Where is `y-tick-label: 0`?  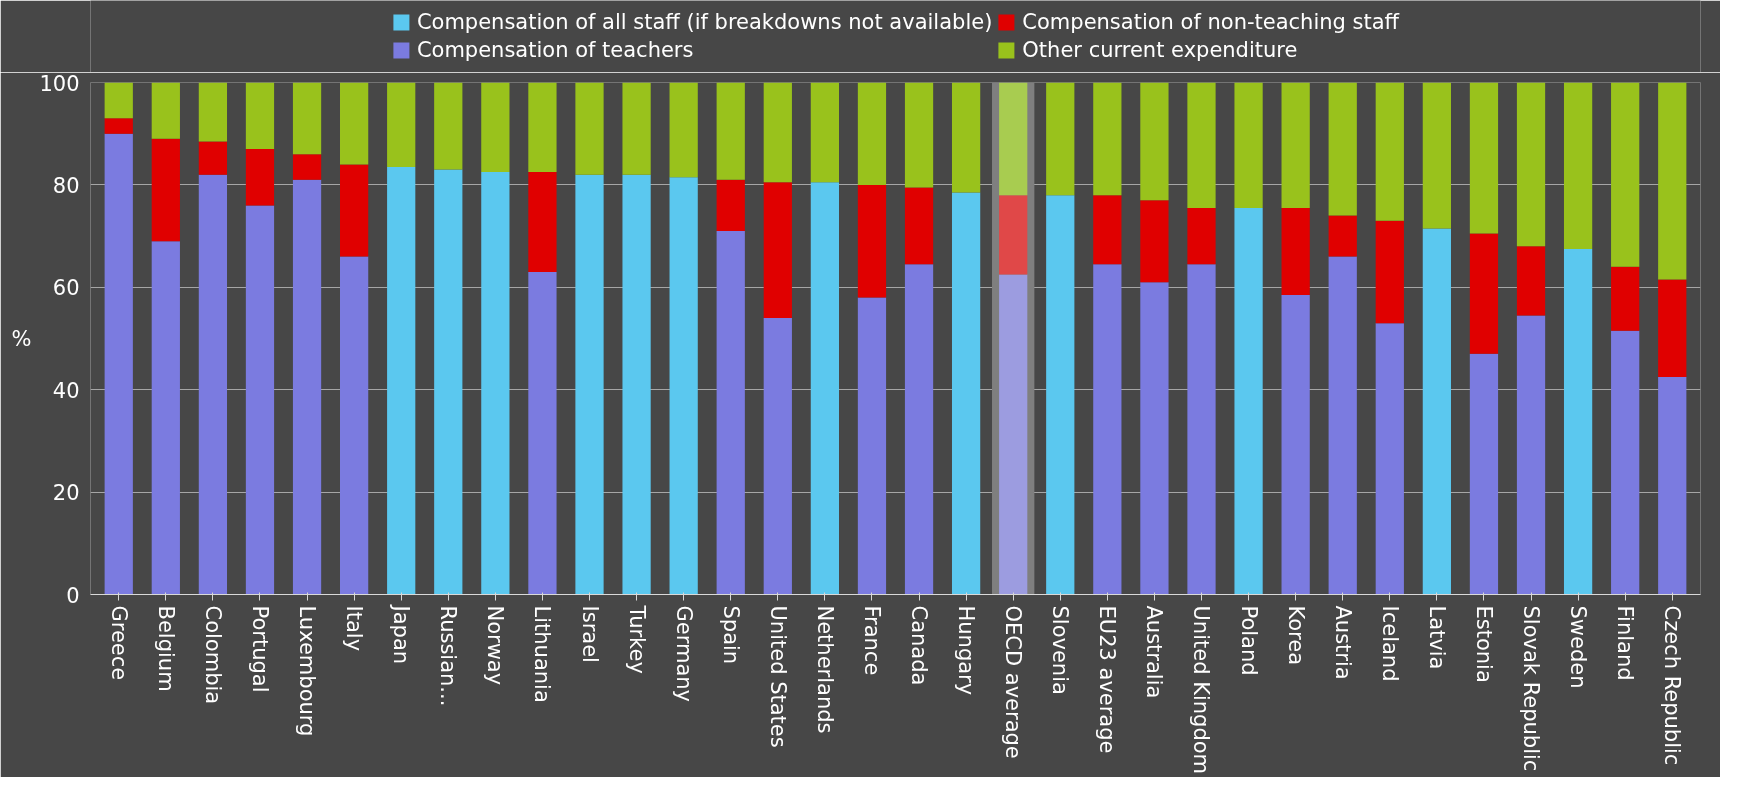
y-tick-label: 0 is located at coordinates (73, 595).